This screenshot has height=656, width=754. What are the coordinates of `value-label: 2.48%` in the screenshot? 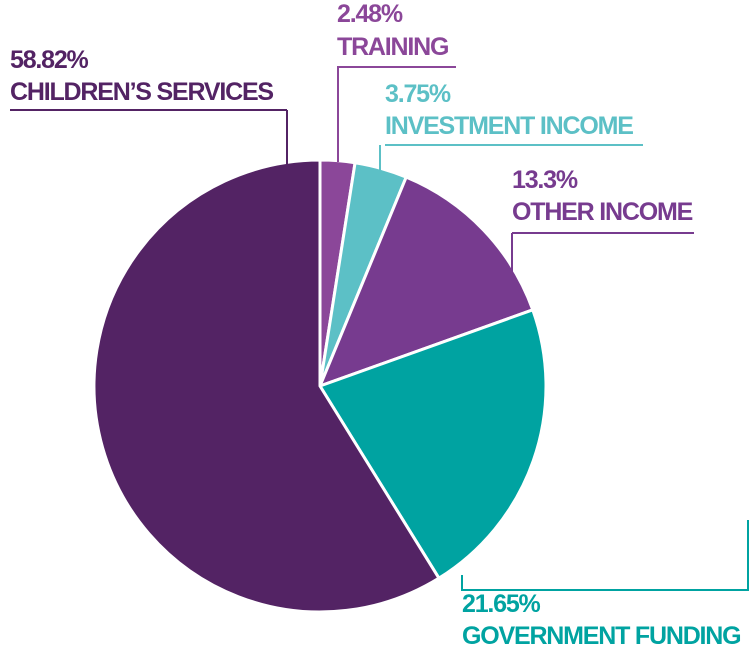 It's located at (370, 14).